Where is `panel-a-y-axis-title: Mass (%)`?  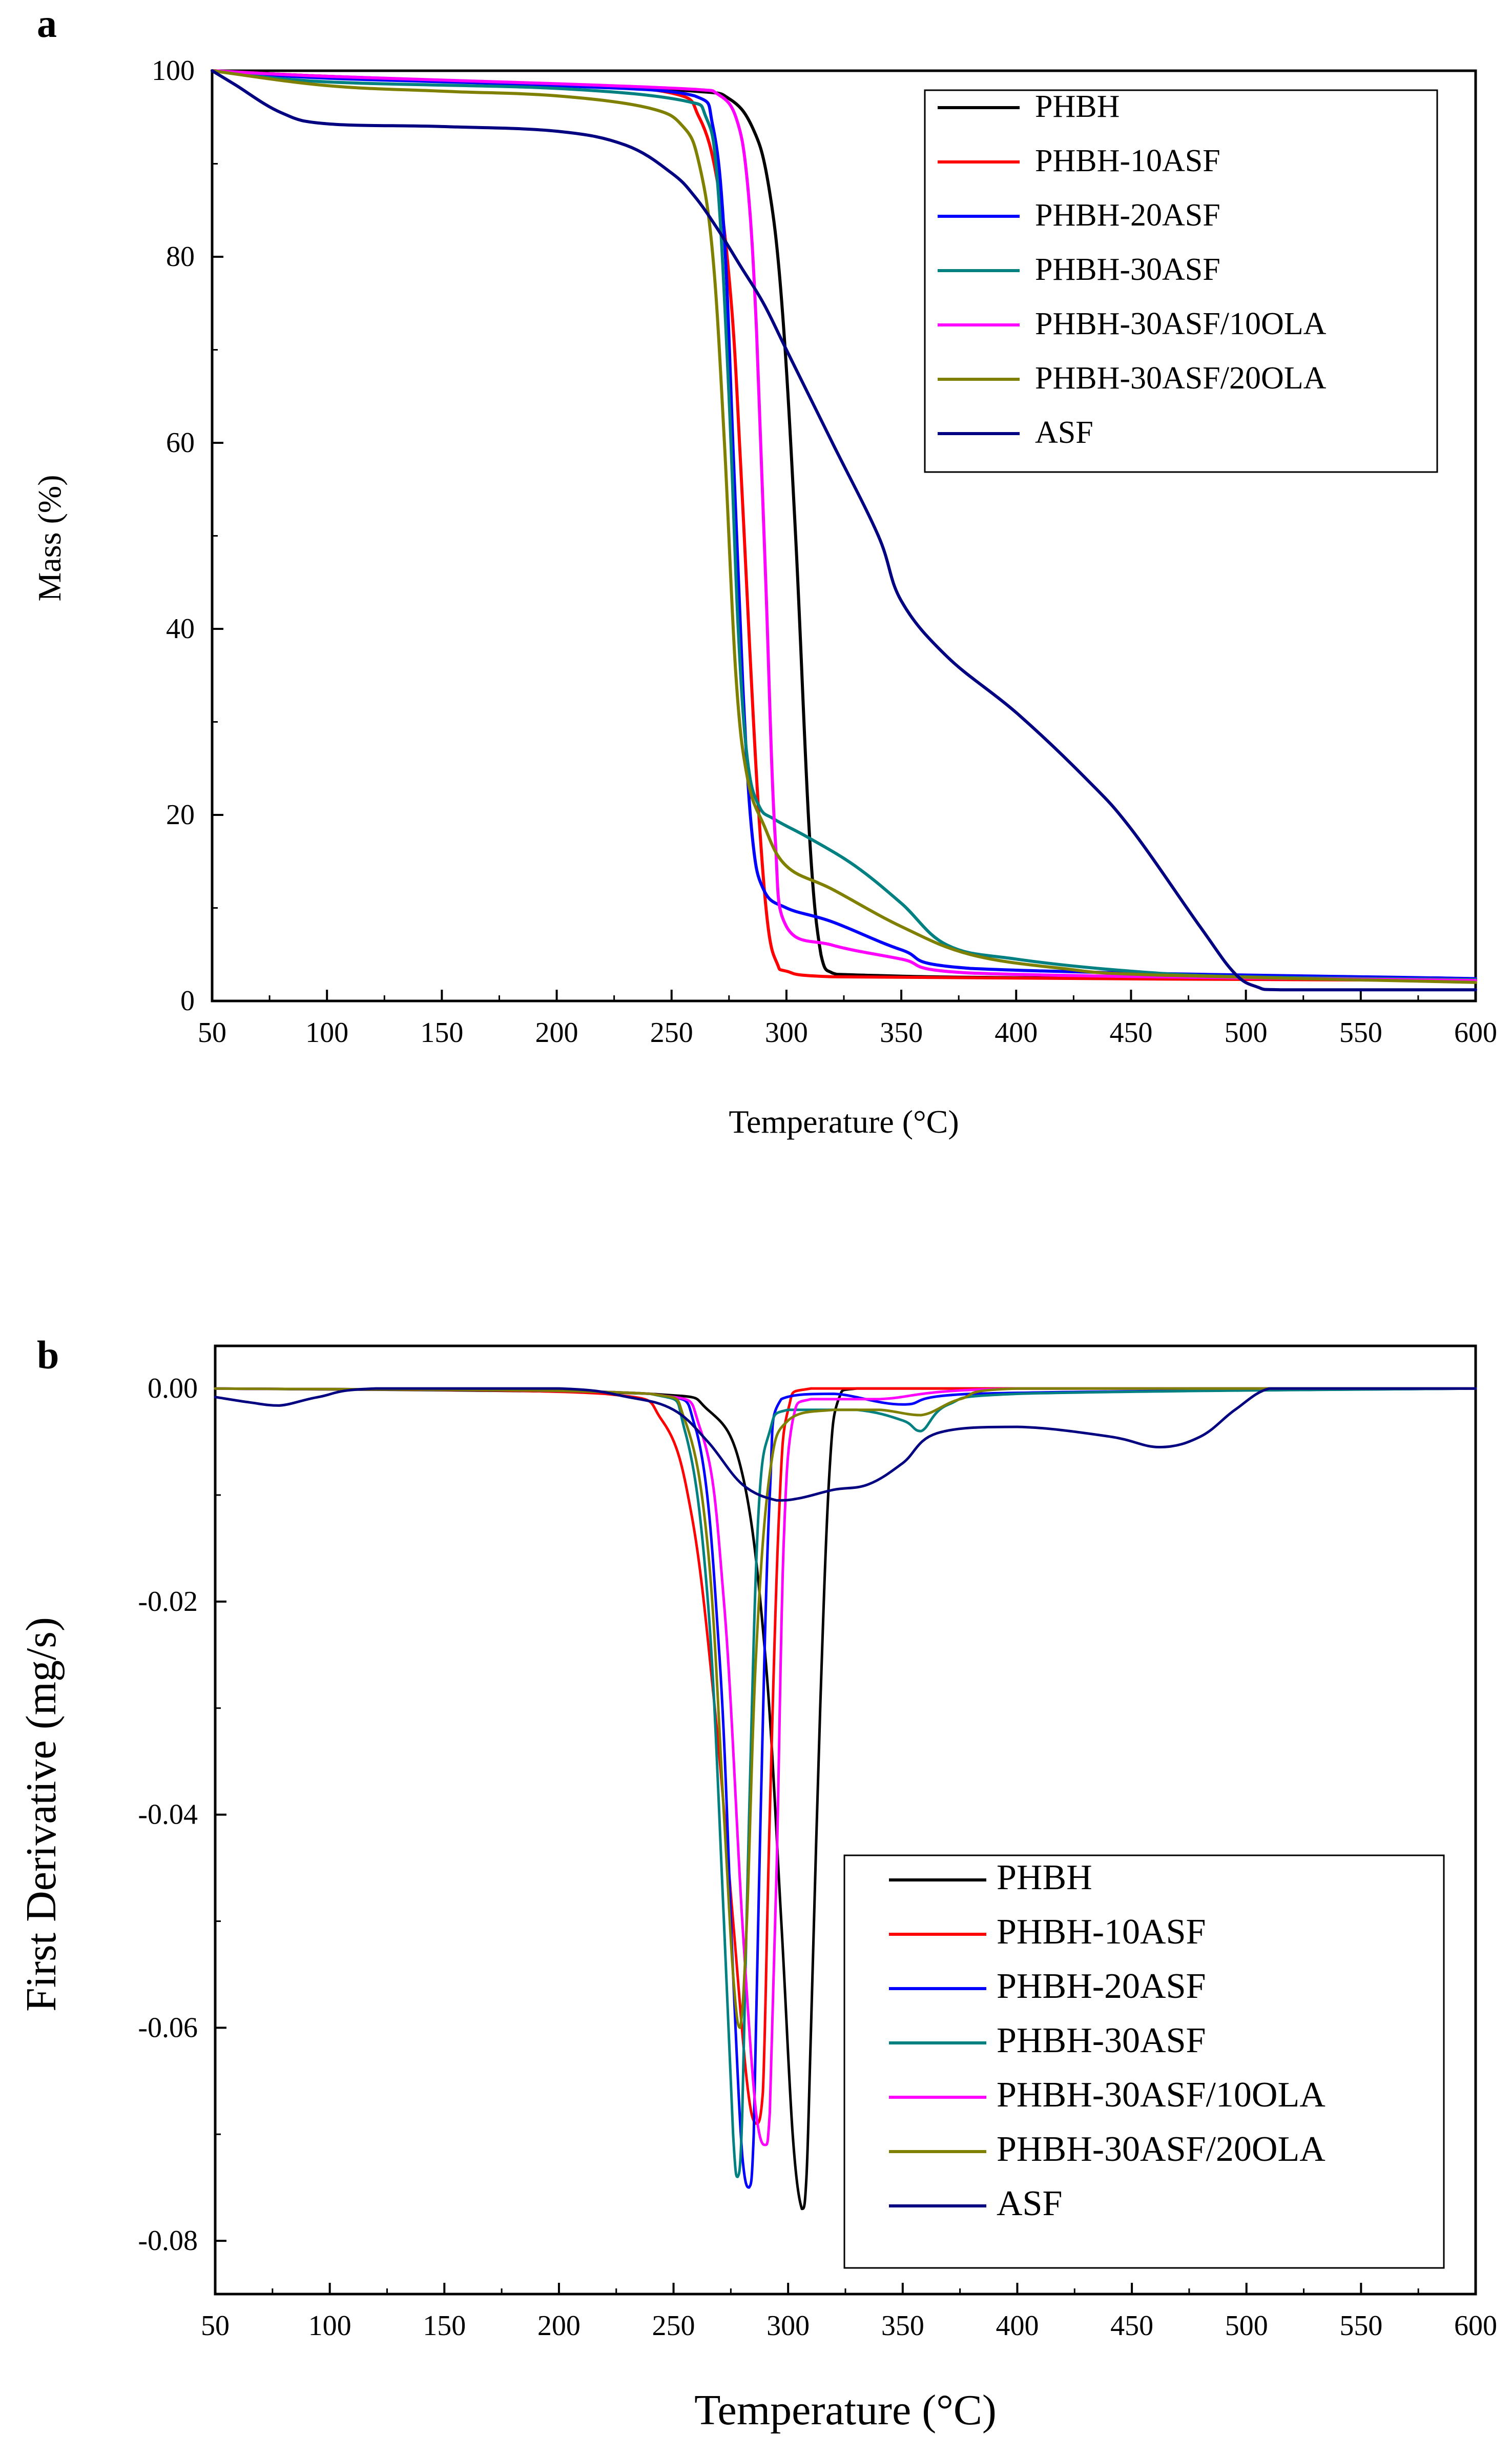
panel-a-y-axis-title: Mass (%) is located at coordinates (49, 538).